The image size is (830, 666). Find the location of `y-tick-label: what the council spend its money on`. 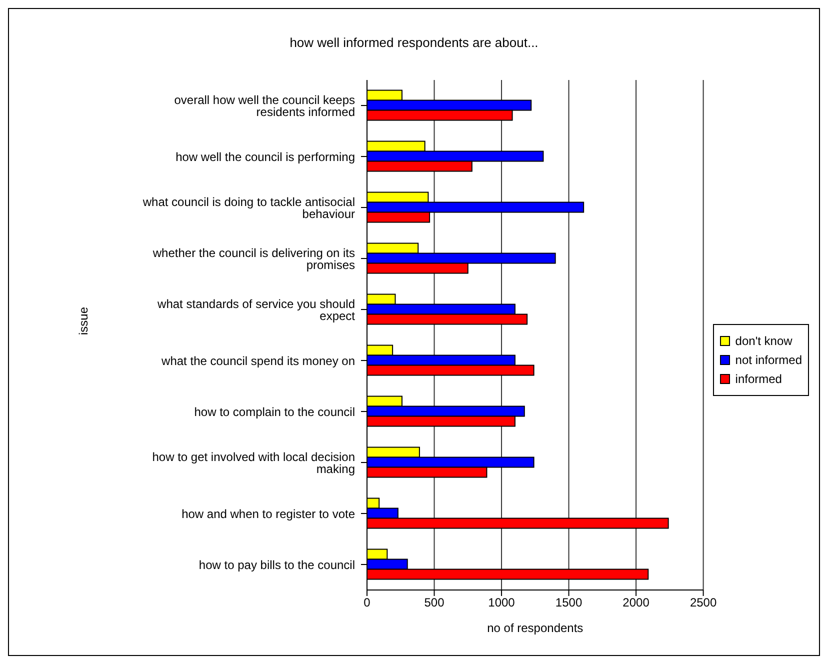

y-tick-label: what the council spend its money on is located at coordinates (257, 361).